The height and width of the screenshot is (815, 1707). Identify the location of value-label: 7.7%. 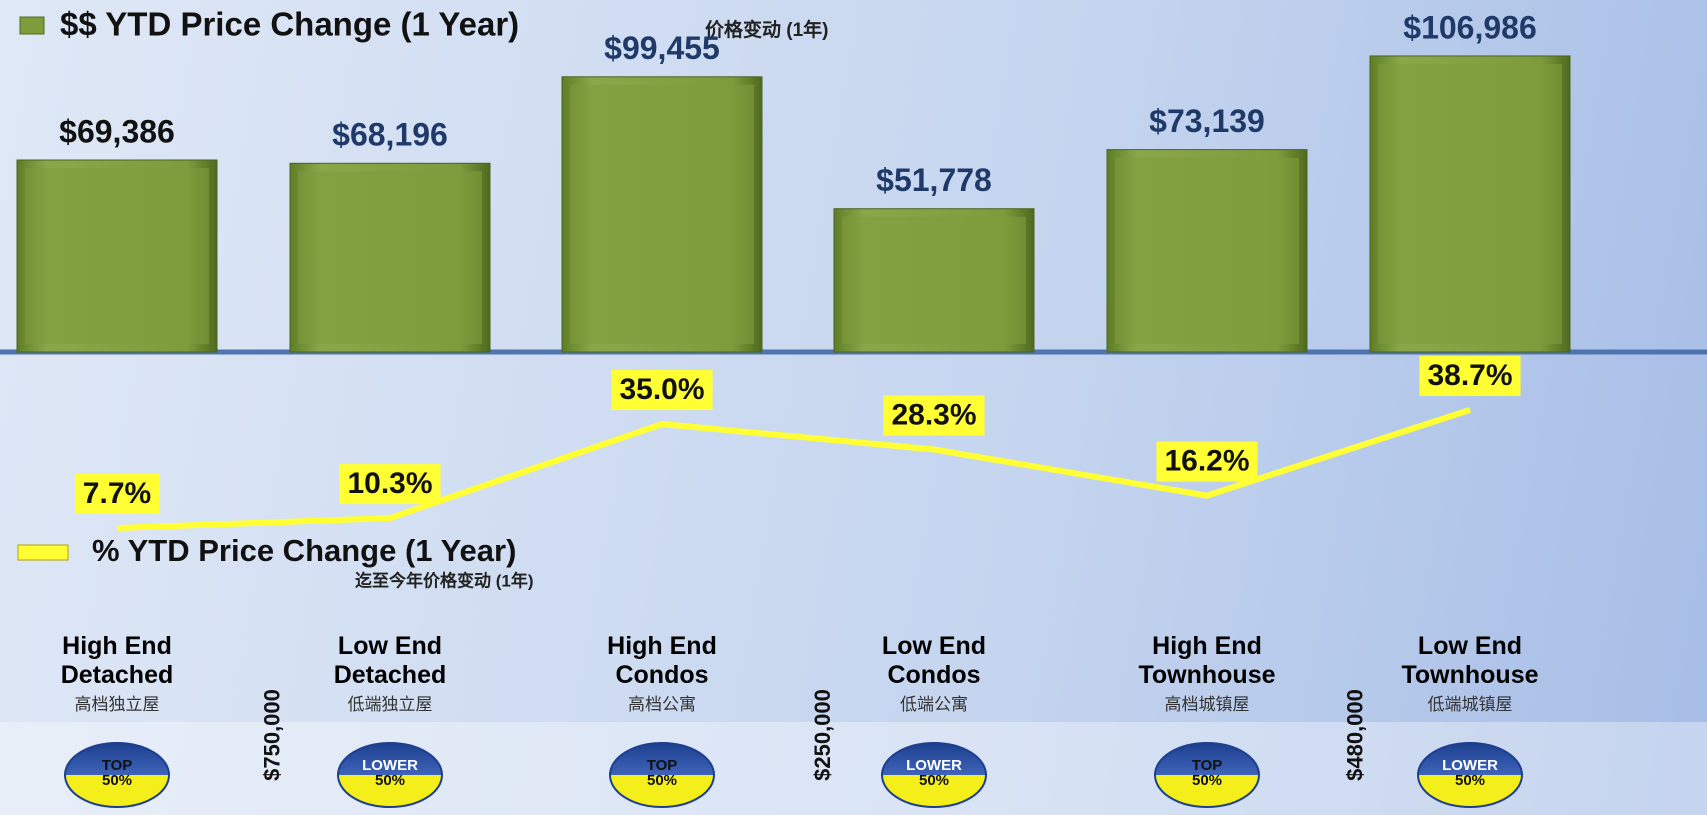
(117, 493).